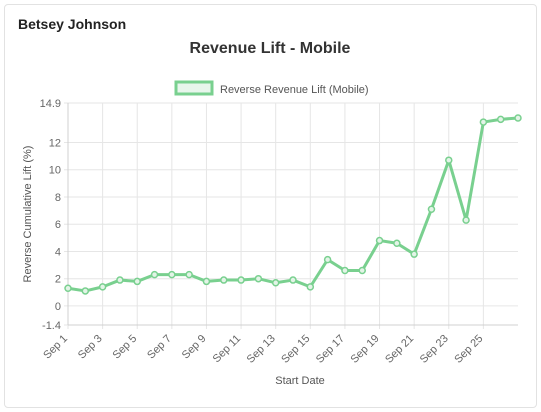  What do you see at coordinates (58, 198) in the screenshot?
I see `y-tick-label: 8` at bounding box center [58, 198].